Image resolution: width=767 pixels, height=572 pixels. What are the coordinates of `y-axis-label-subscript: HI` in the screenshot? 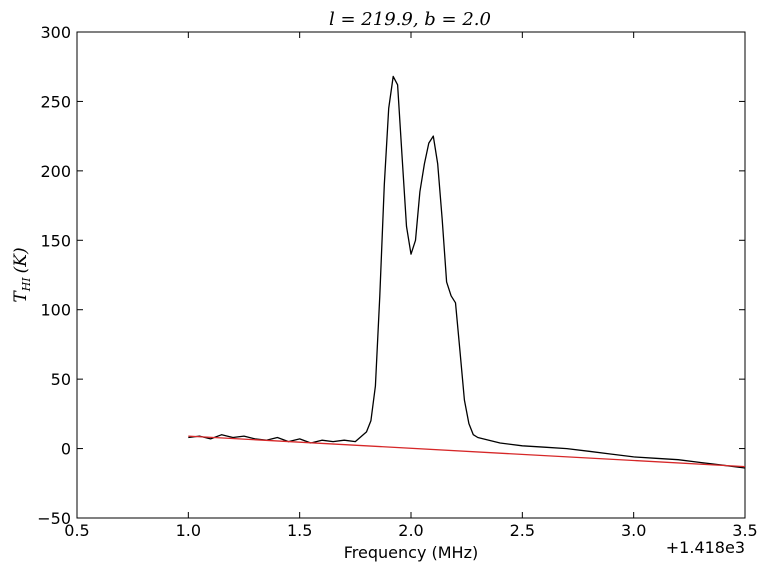 It's located at (26, 285).